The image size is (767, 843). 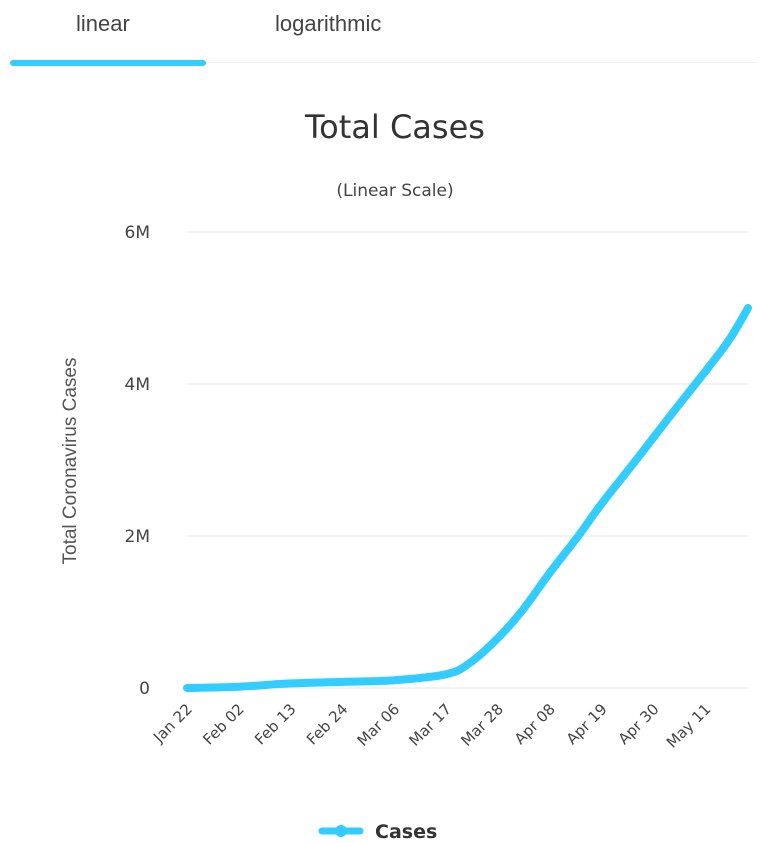 What do you see at coordinates (70, 461) in the screenshot?
I see `y-axis-label: Total Coronavirus Cases` at bounding box center [70, 461].